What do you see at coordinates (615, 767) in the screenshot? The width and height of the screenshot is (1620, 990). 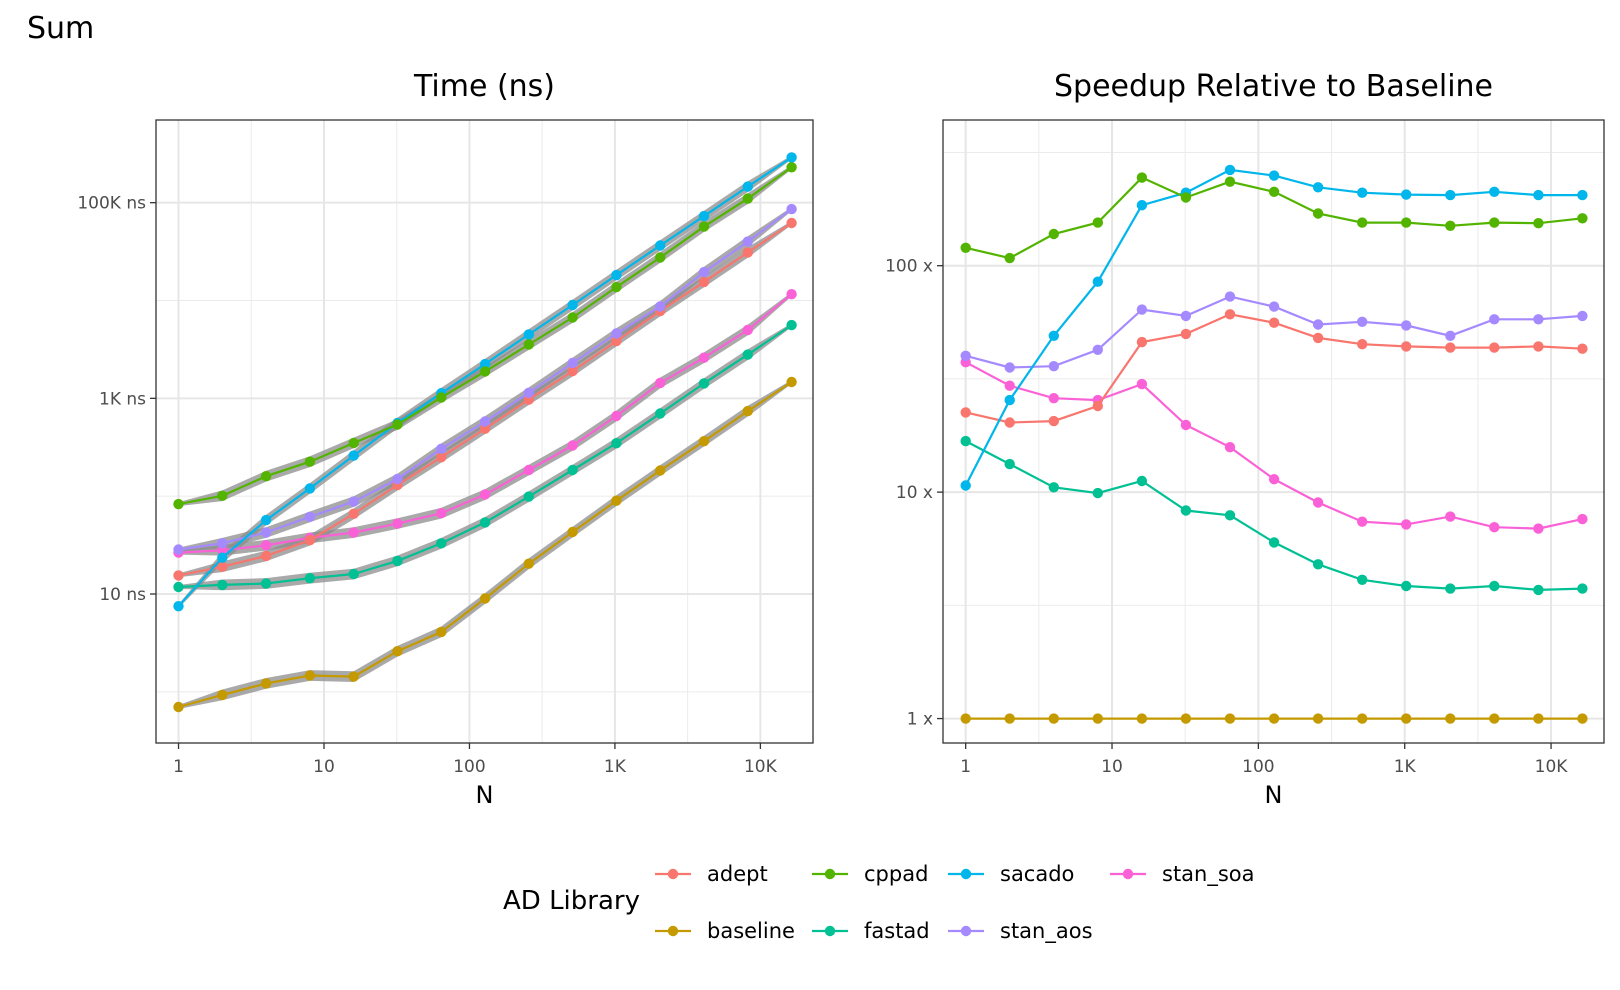 I see `x-tick-label: 1K` at bounding box center [615, 767].